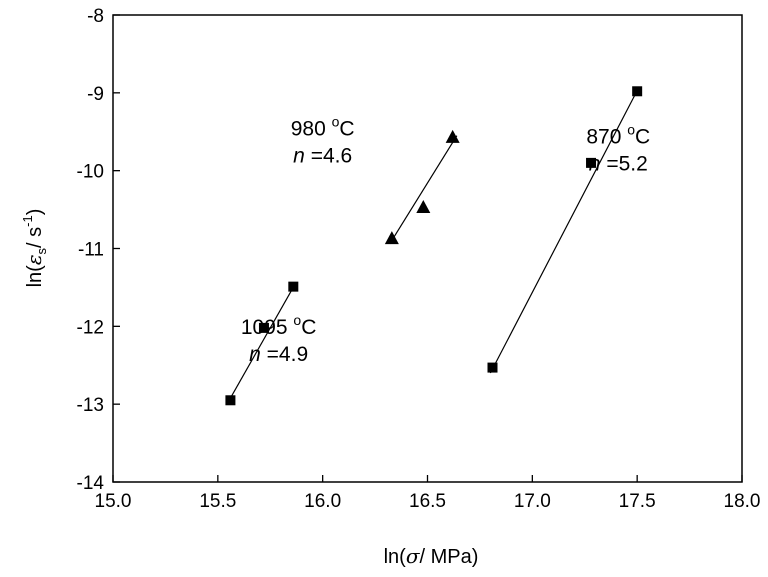  I want to click on y-tick-label: -9, so click(95, 94).